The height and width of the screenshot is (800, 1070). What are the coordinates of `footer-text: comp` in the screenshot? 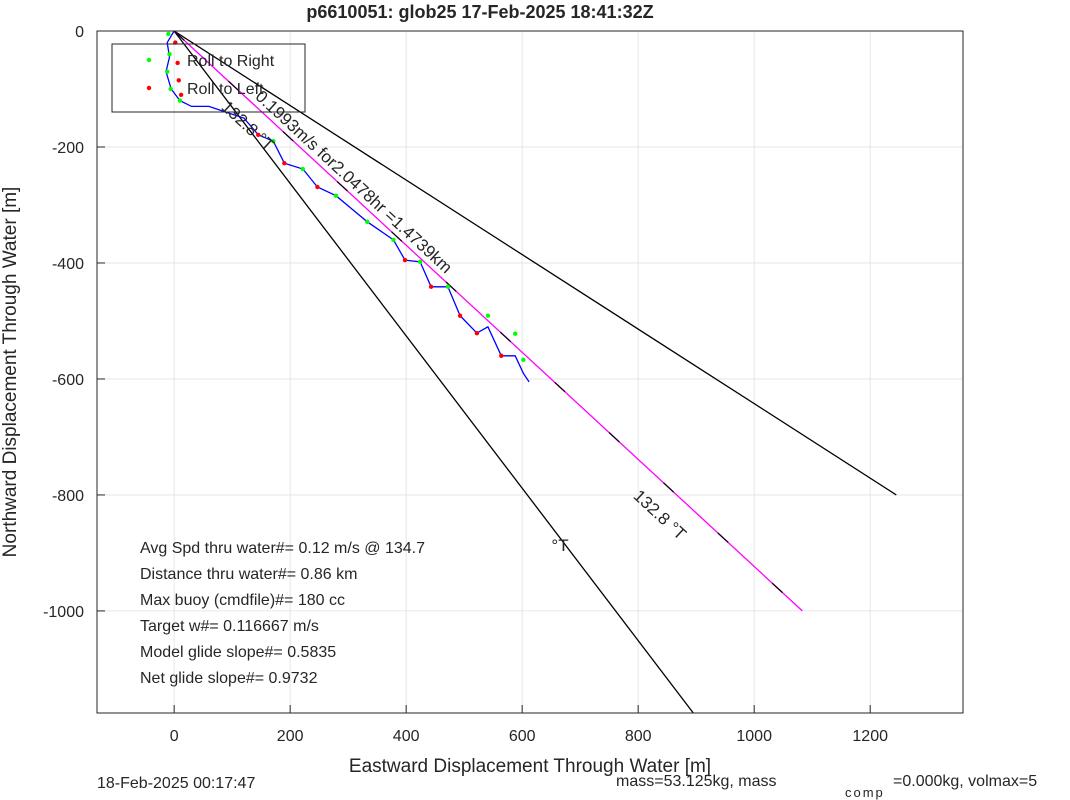 It's located at (865, 792).